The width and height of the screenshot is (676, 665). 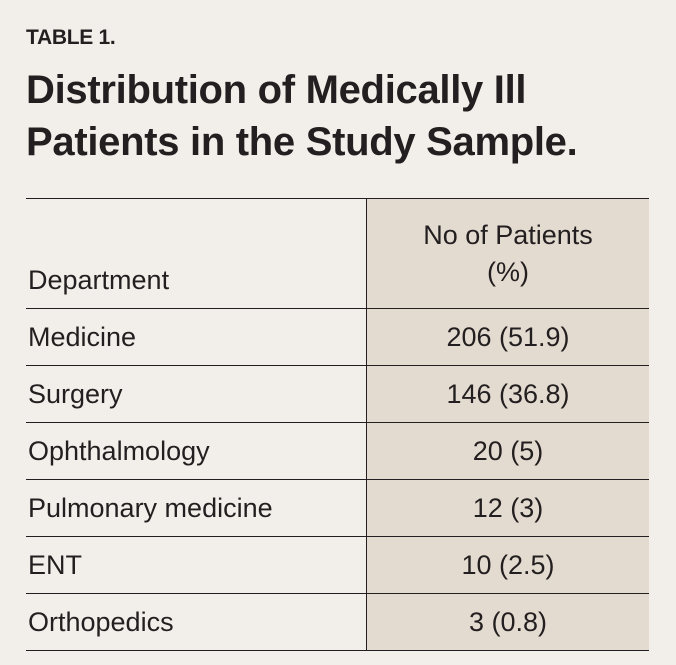 I want to click on patients-cell: 10 (2.5), so click(x=507, y=565).